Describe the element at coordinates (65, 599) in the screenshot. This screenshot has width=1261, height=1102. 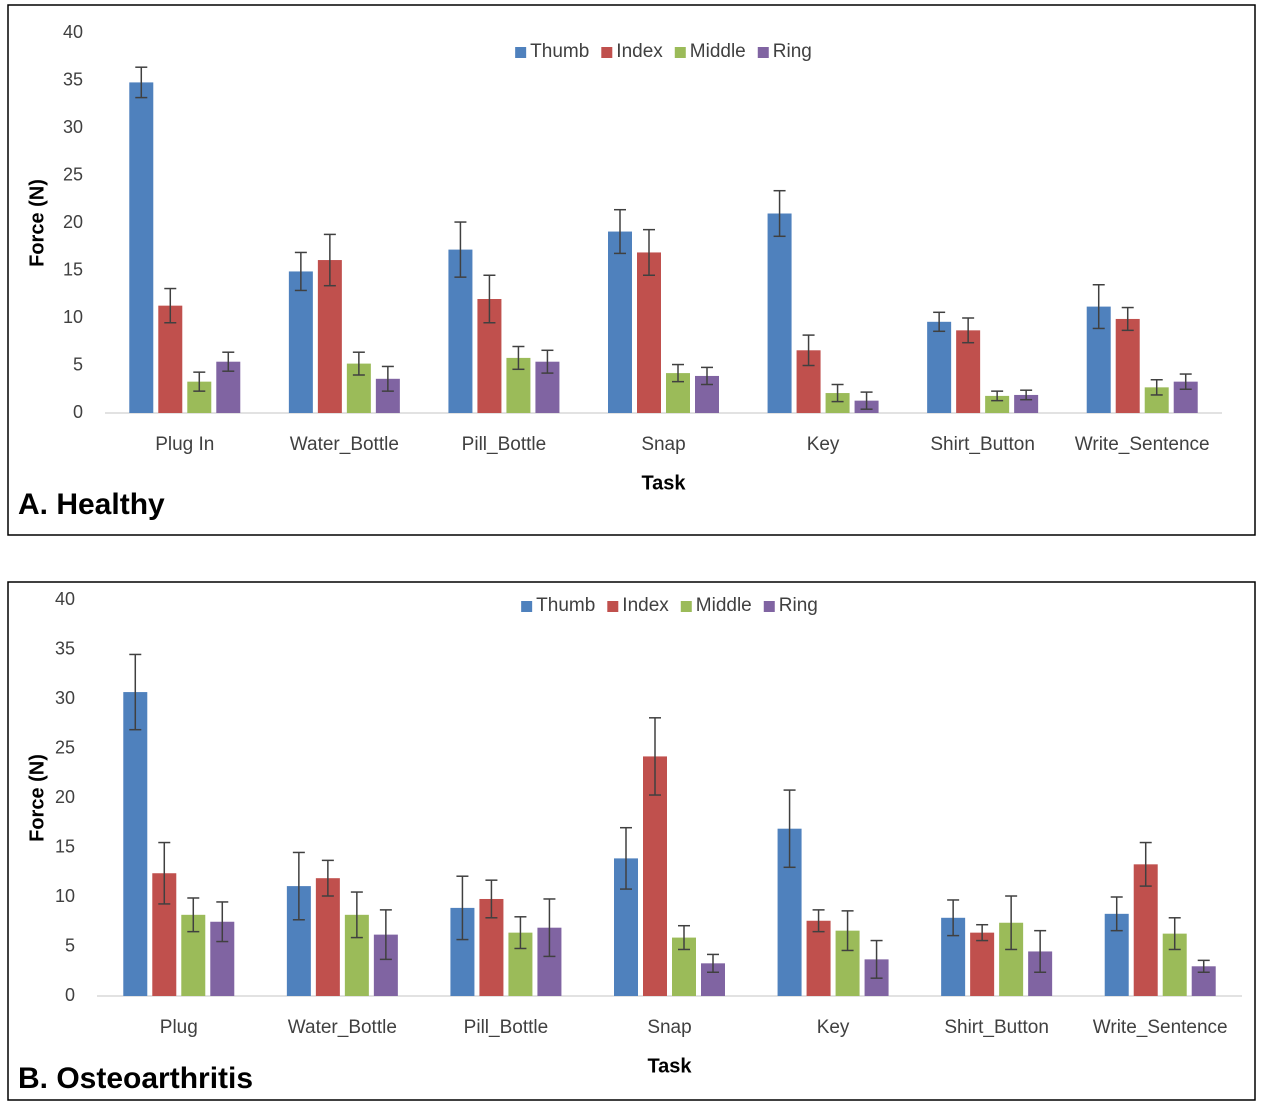
I see `y-tick-label: 40` at that location.